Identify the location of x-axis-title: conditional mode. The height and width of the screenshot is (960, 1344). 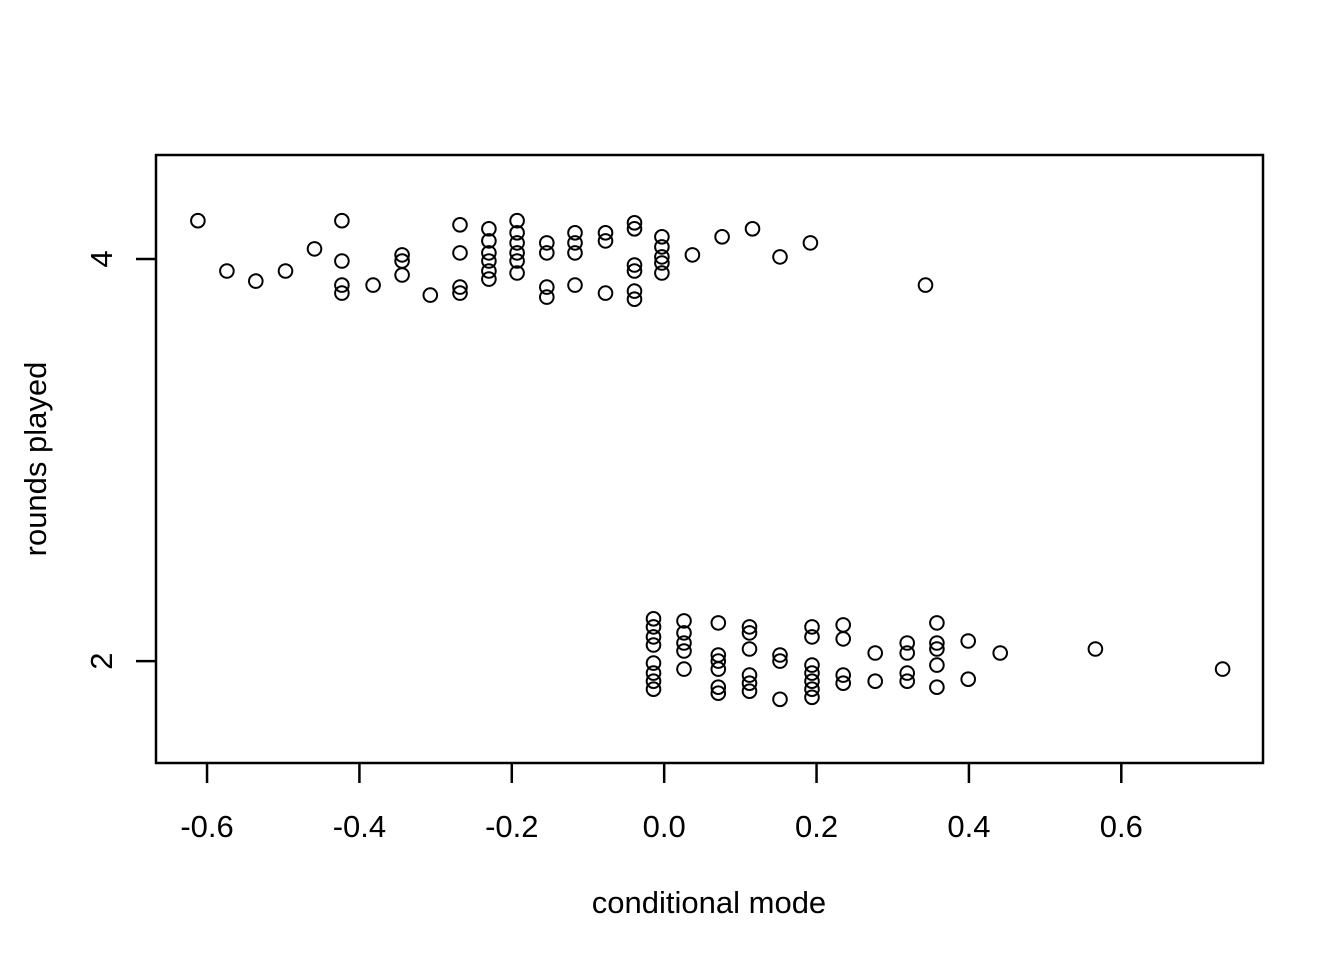
(709, 902).